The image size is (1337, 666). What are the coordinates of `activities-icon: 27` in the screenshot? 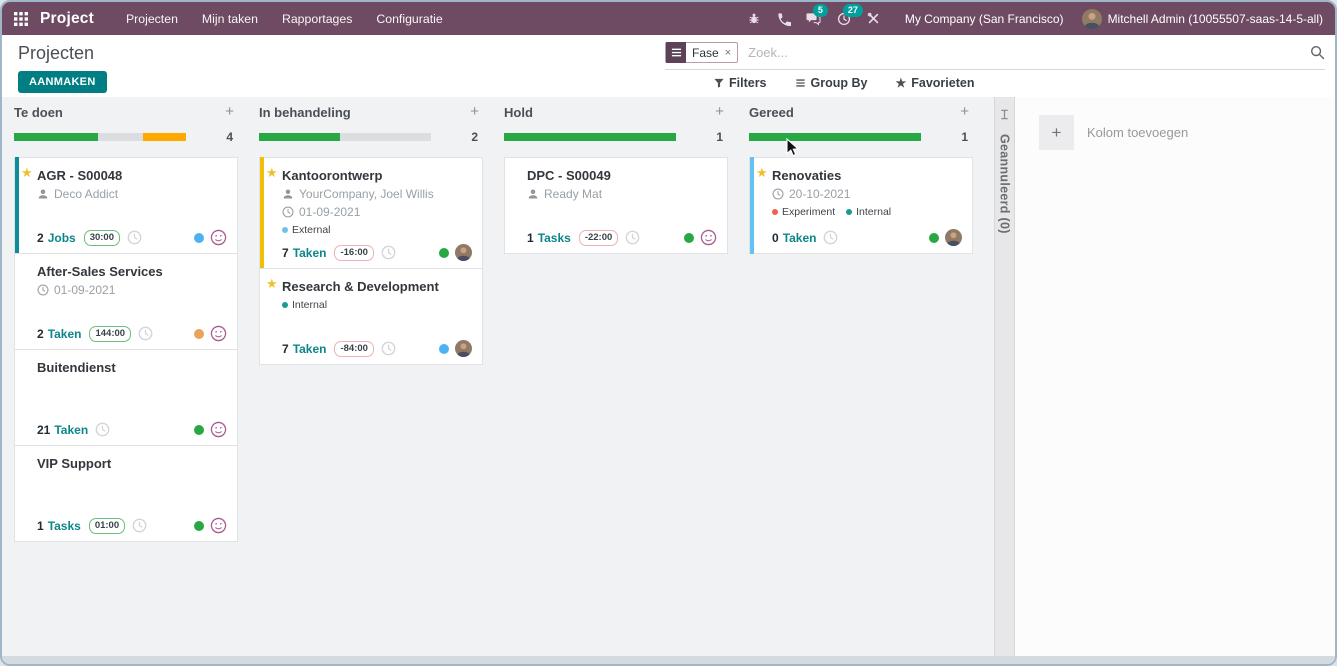 It's located at (846, 14).